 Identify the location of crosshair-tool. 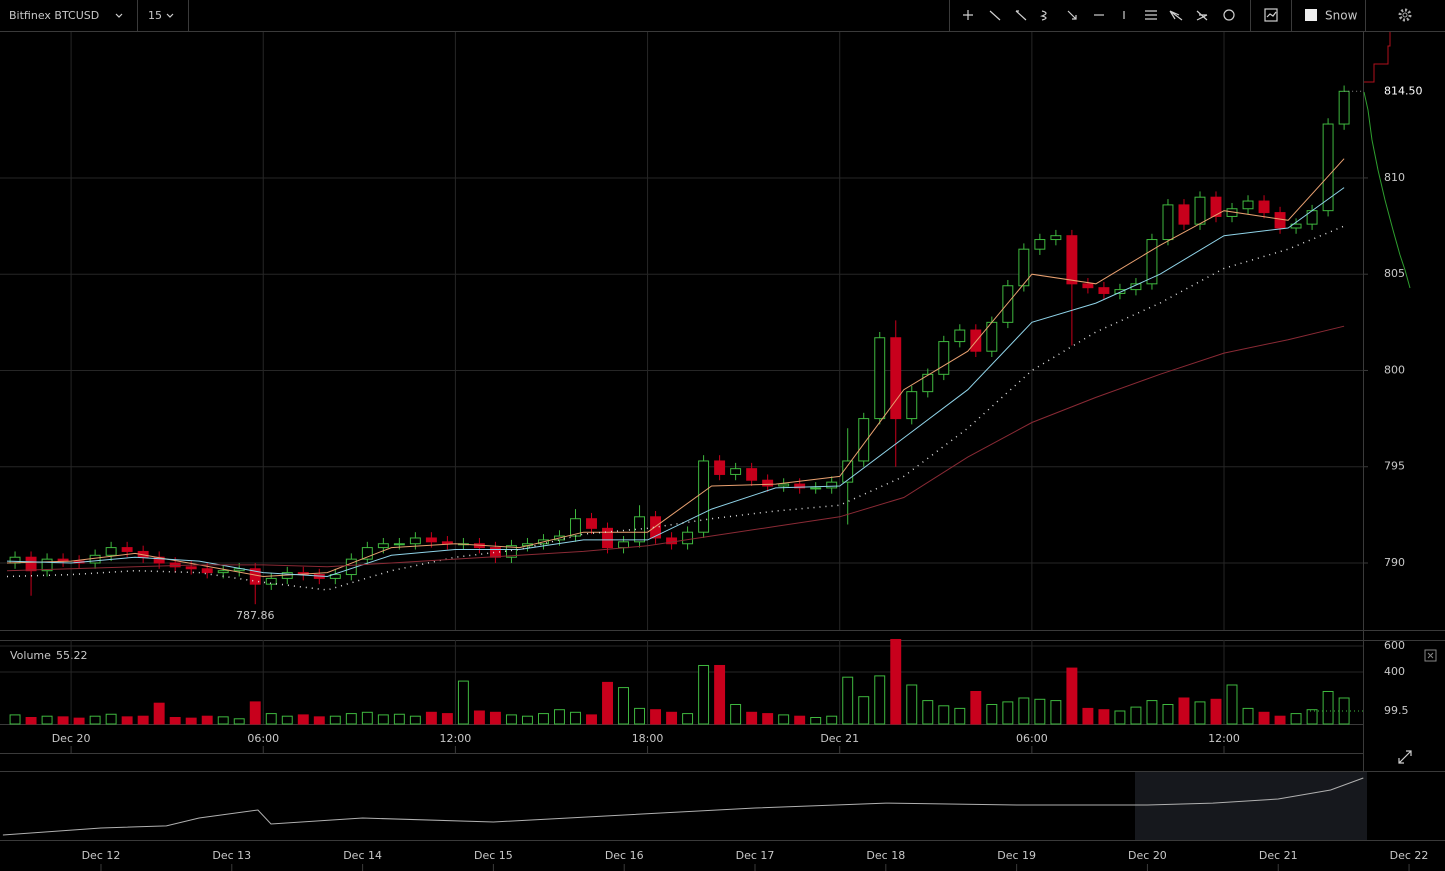
(968, 15).